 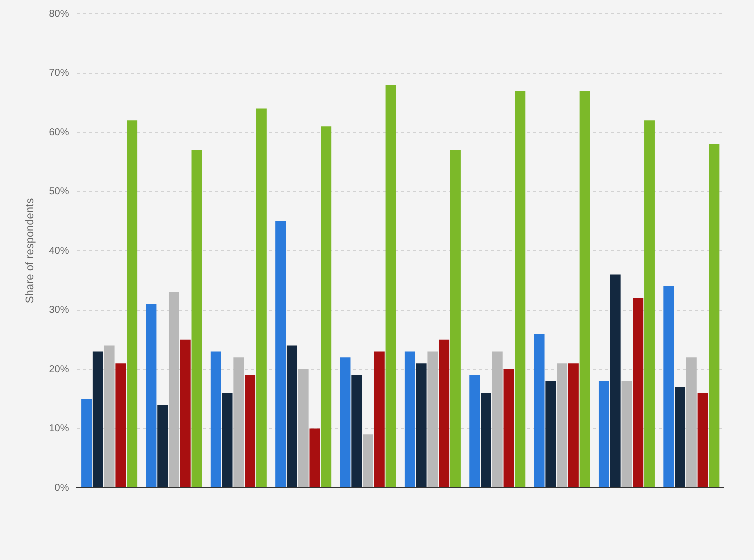 I want to click on y-tick-label: 80%, so click(x=59, y=14).